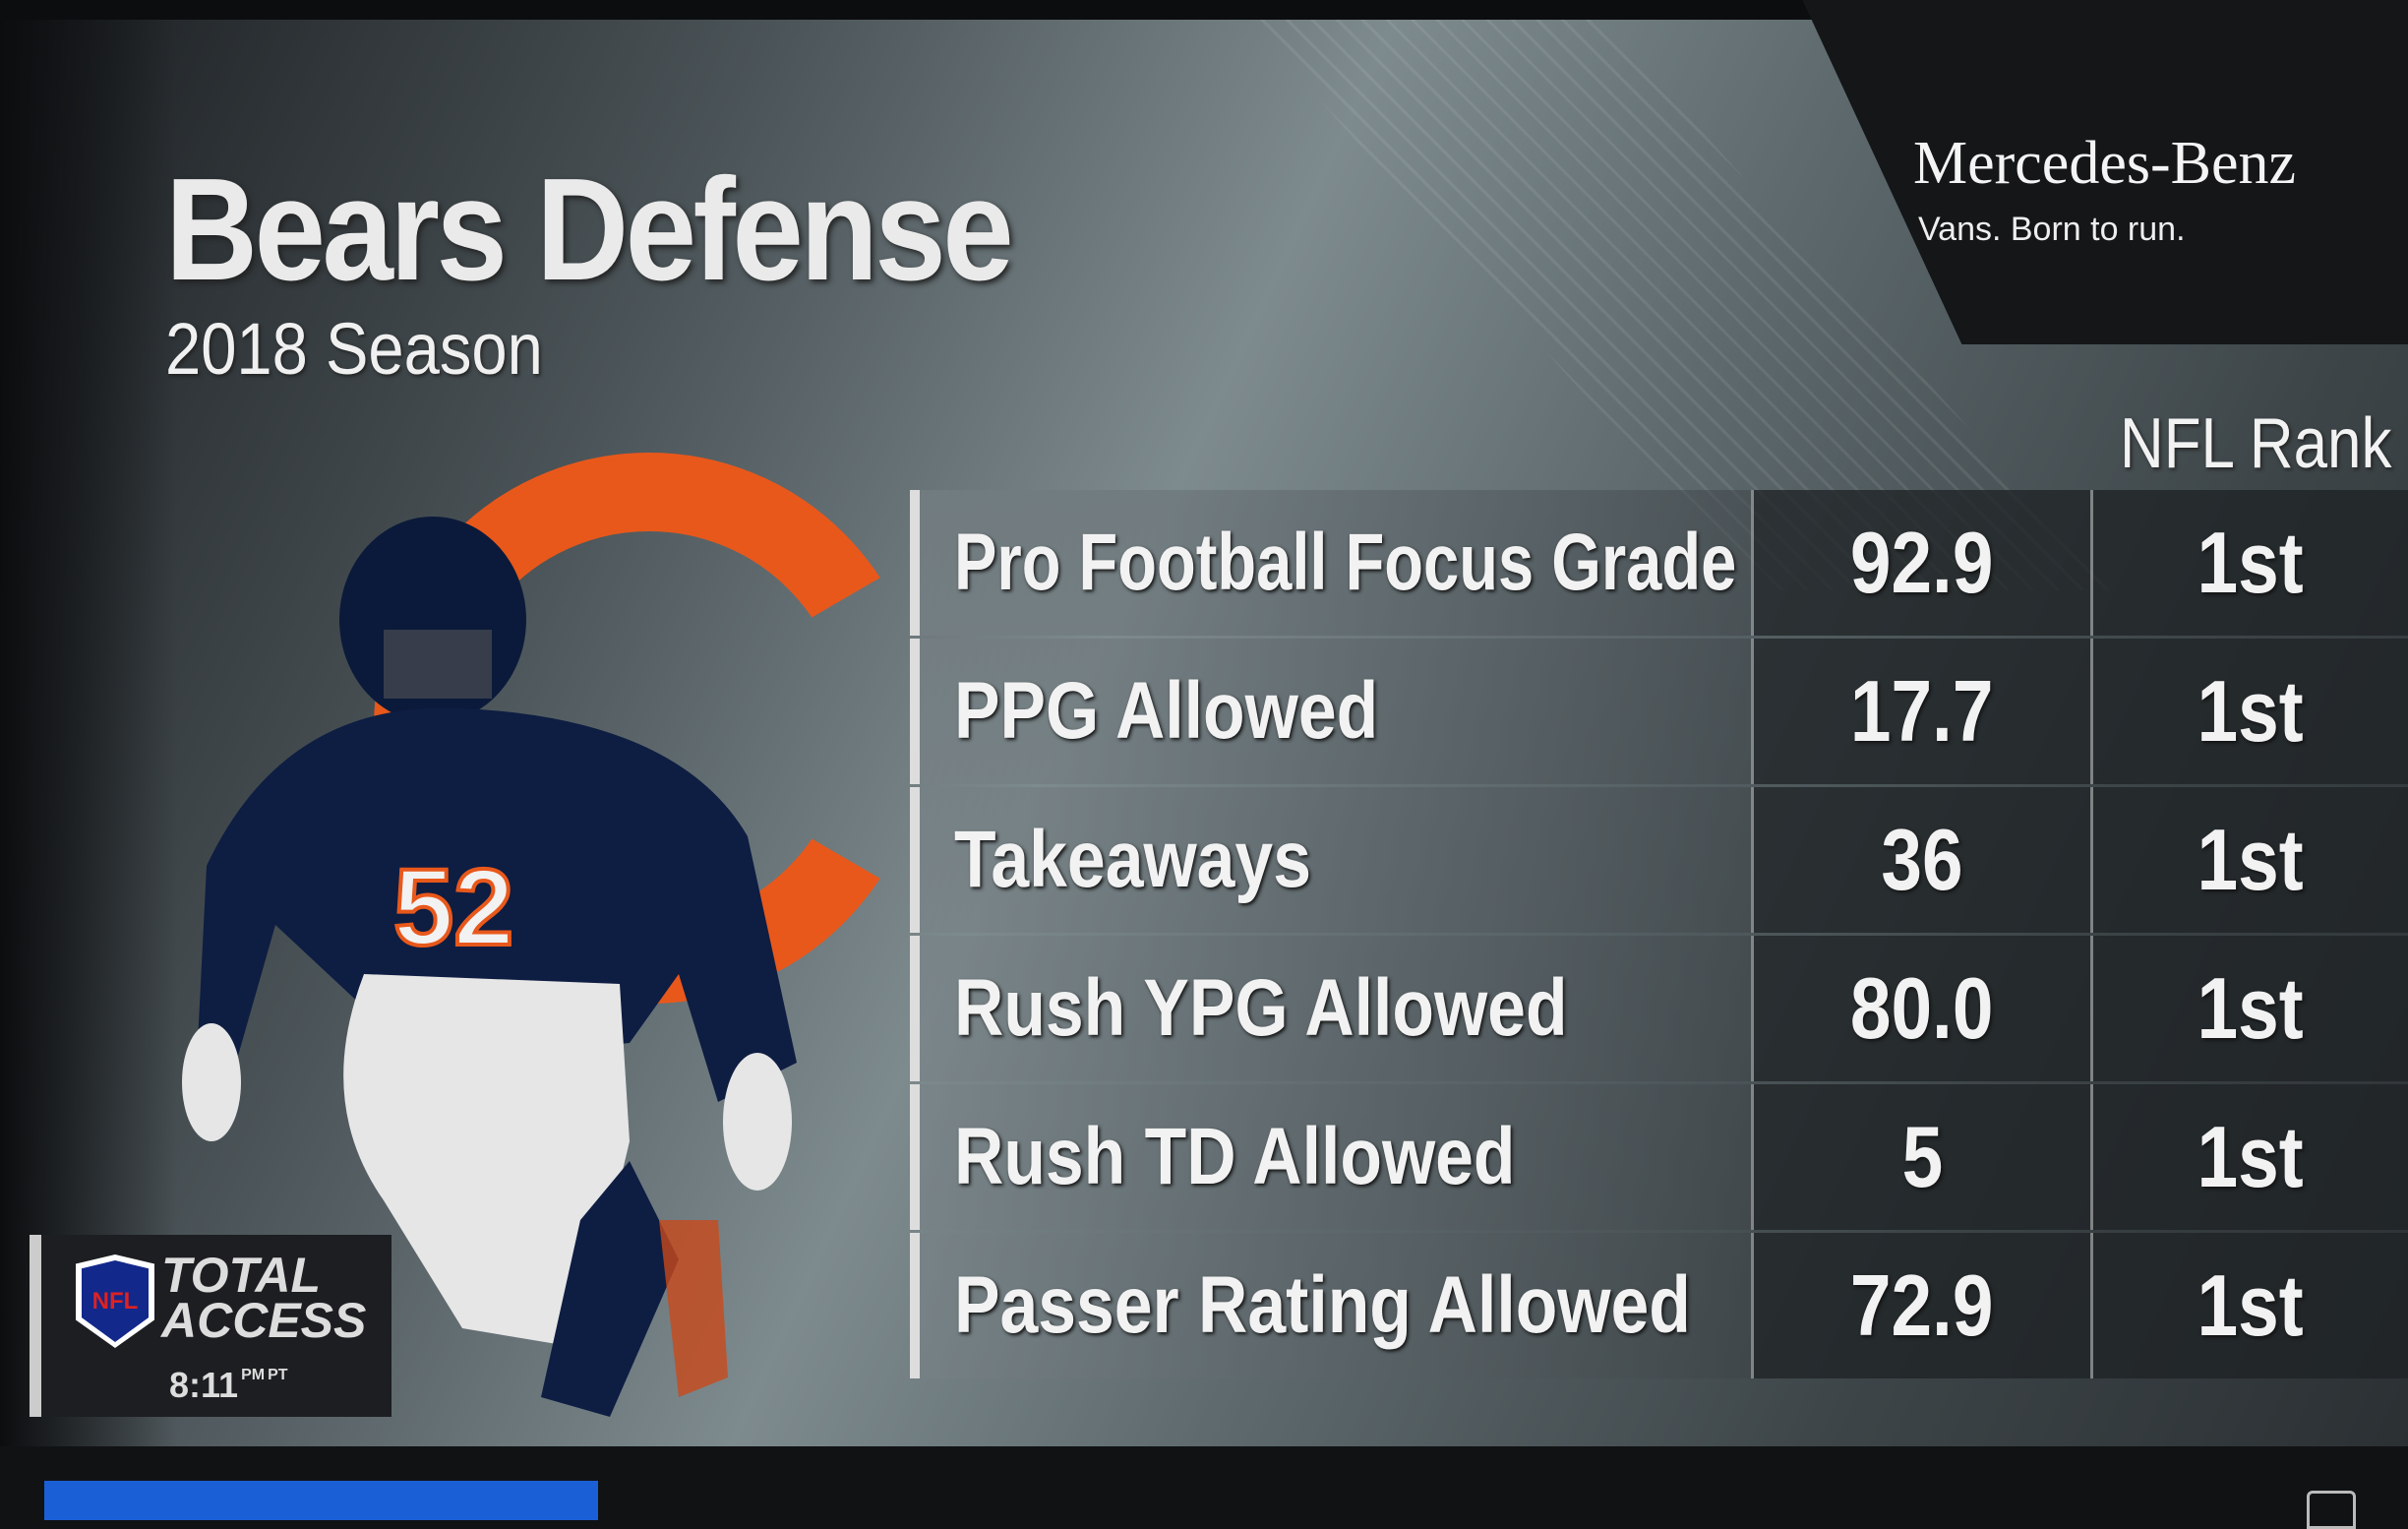 The width and height of the screenshot is (2408, 1529). Describe the element at coordinates (2331, 1510) in the screenshot. I see `nfl-mini-logo-icon` at that location.